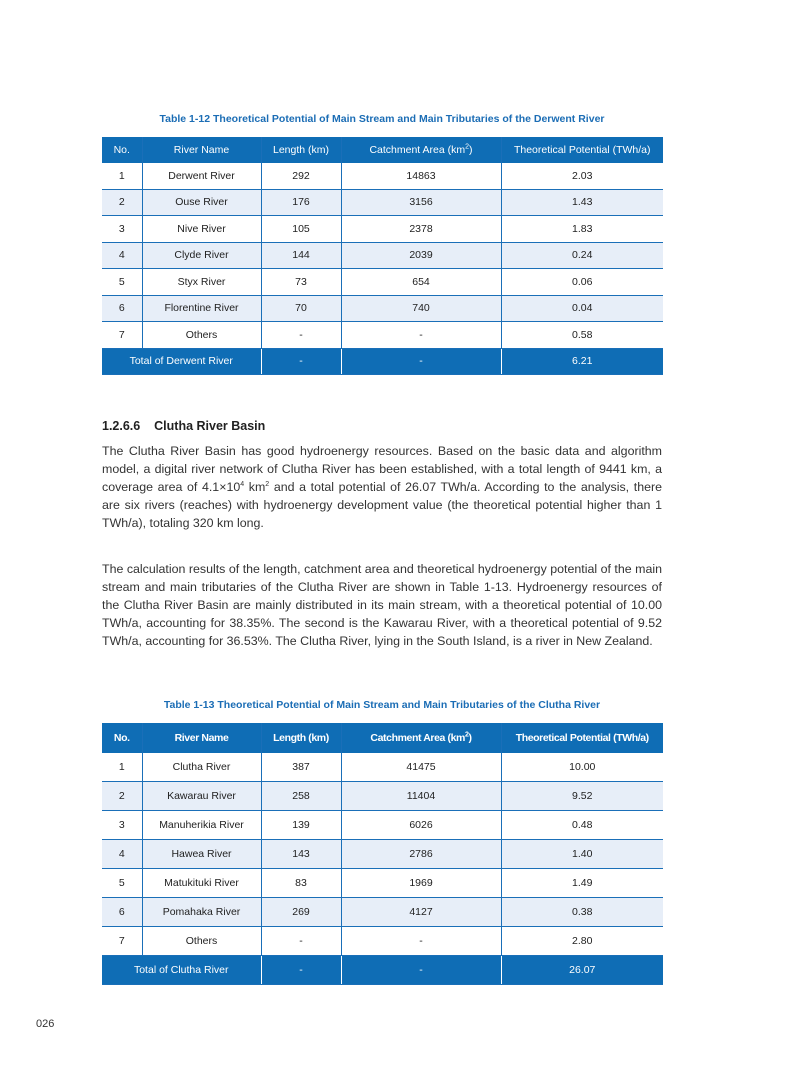 This screenshot has height=1077, width=793. I want to click on table-cell: Styx River, so click(202, 282).